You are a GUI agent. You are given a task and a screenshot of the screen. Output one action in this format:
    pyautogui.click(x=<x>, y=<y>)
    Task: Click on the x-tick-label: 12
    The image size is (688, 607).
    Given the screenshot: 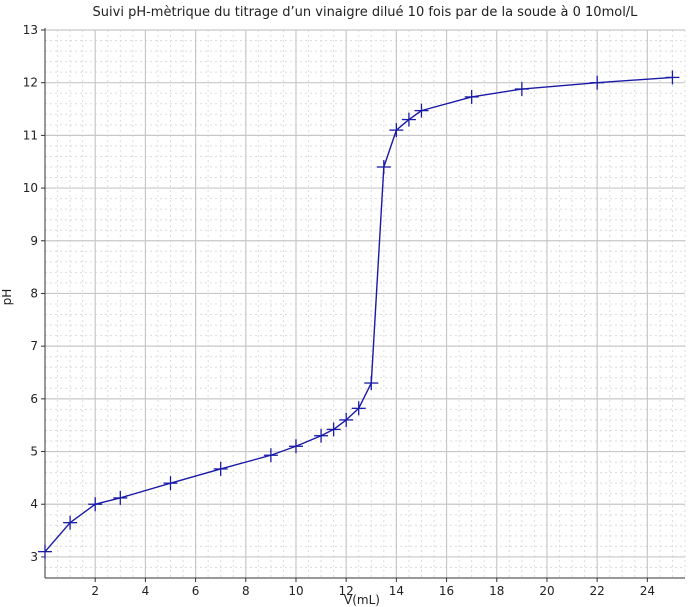 What is the action you would take?
    pyautogui.click(x=346, y=591)
    